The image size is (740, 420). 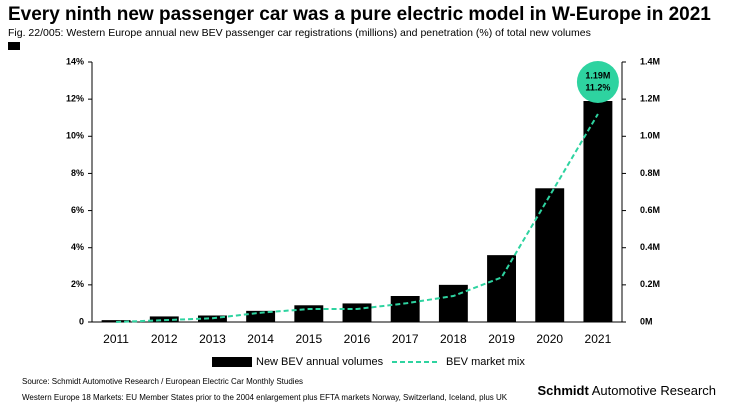 What do you see at coordinates (308, 339) in the screenshot?
I see `x-tick-label: 2015` at bounding box center [308, 339].